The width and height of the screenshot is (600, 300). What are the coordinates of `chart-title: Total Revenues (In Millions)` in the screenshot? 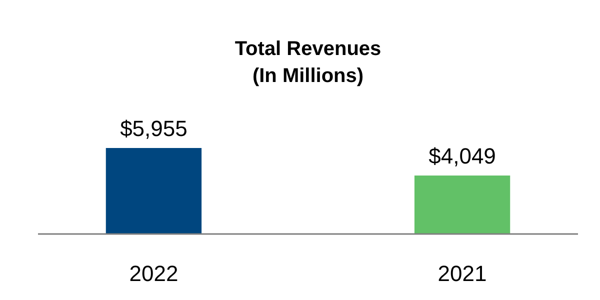 It's located at (308, 62).